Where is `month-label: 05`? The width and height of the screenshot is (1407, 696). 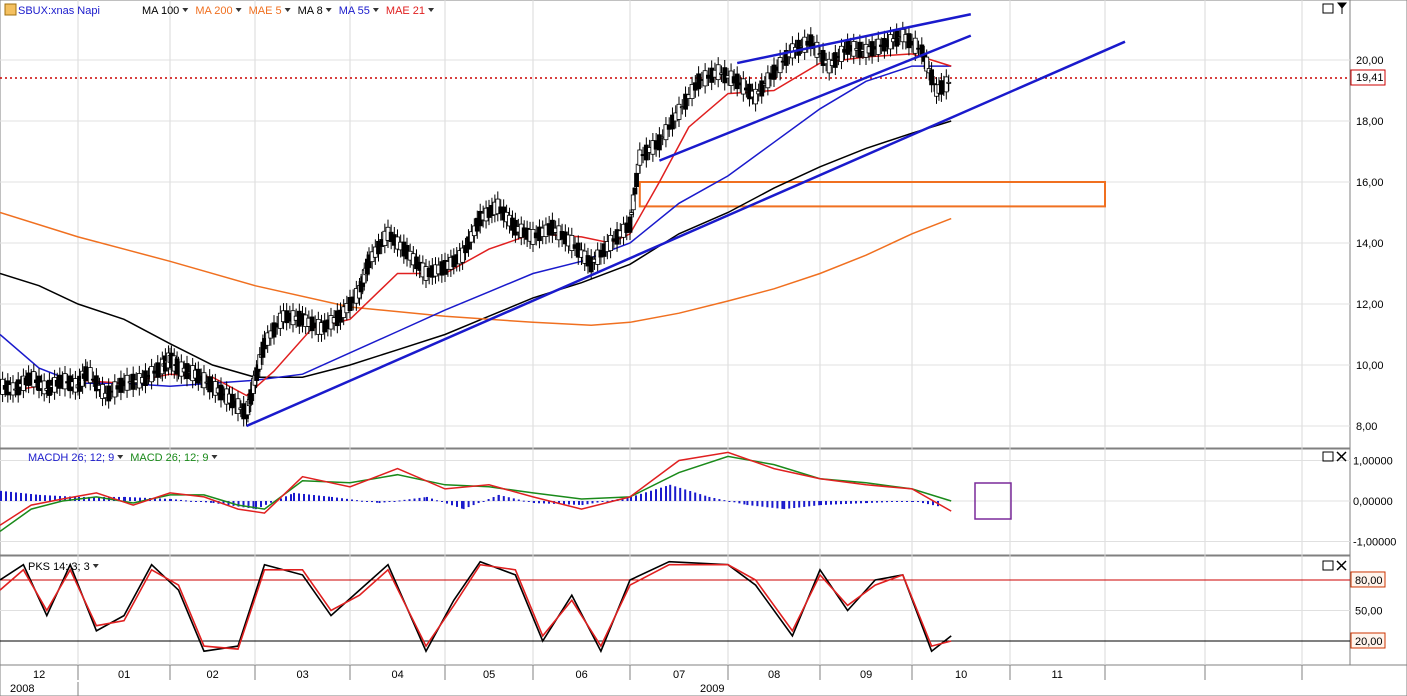 month-label: 05 is located at coordinates (489, 675).